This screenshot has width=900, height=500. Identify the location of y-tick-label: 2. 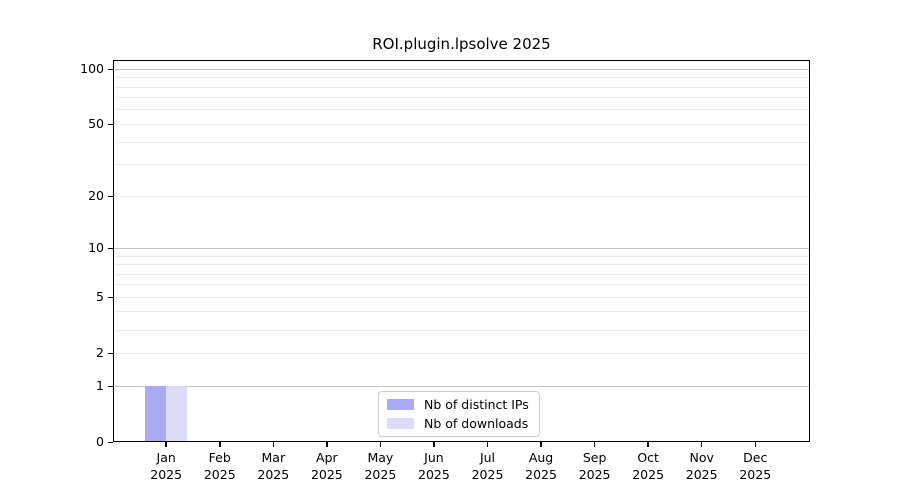
(100, 353).